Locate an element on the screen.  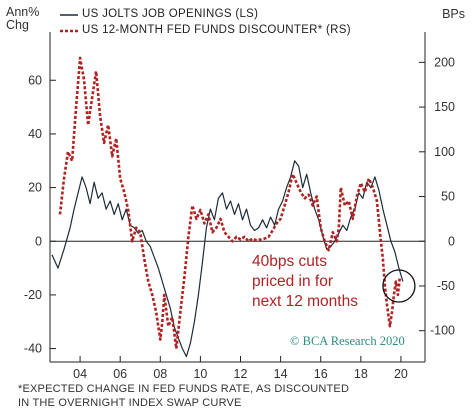
y-left-tick-label: 60 is located at coordinates (35, 80).